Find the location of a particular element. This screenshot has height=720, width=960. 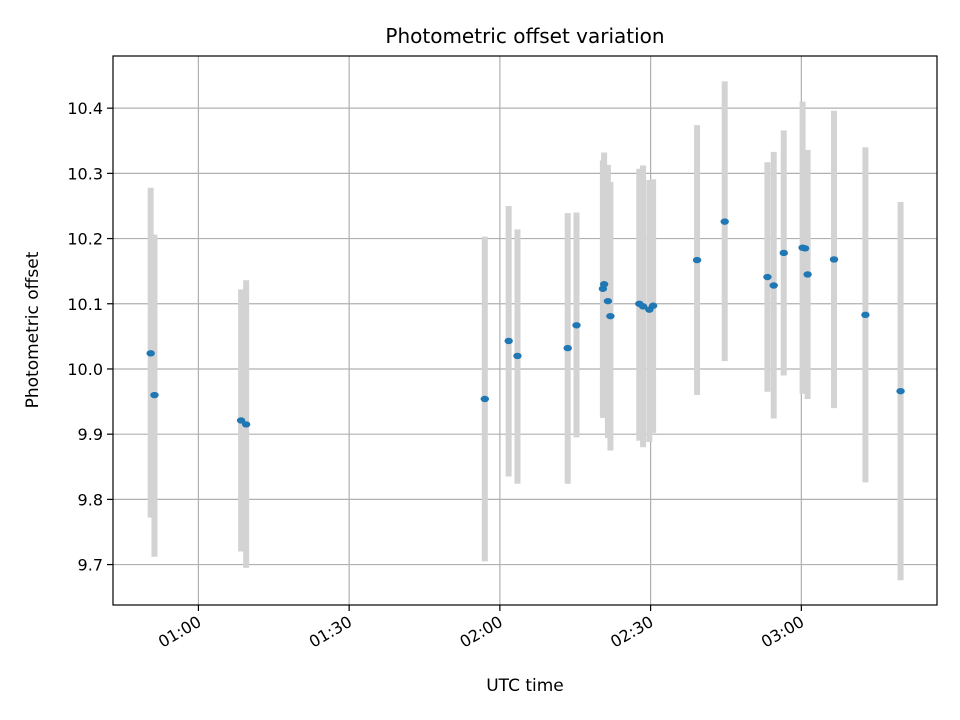

x-tick-label: 01:00 is located at coordinates (179, 632).